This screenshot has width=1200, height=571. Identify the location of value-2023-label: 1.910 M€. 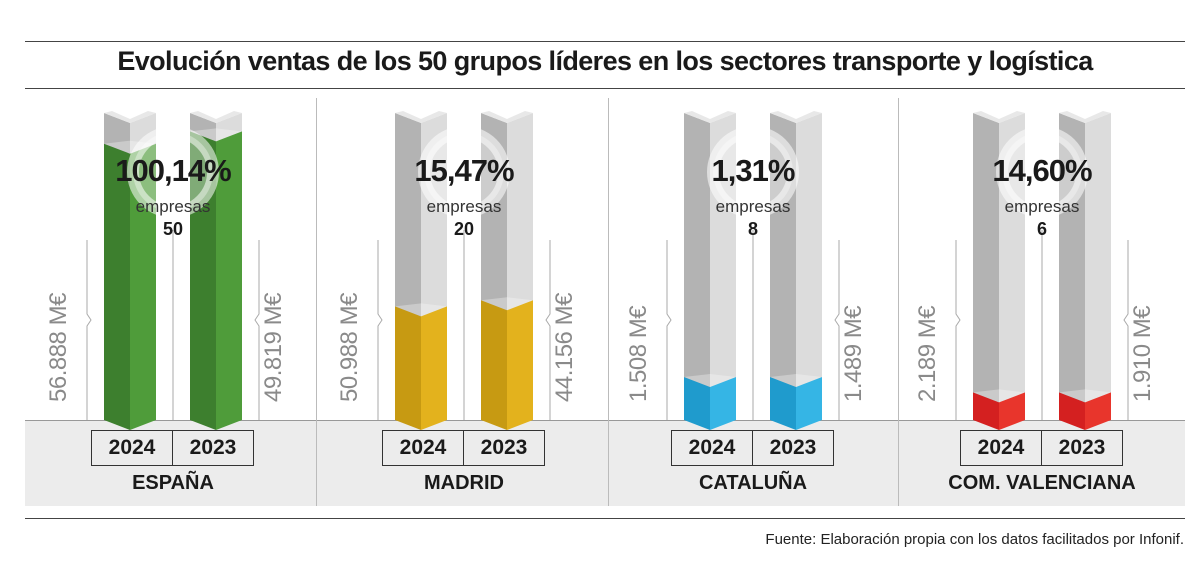
(1142, 353).